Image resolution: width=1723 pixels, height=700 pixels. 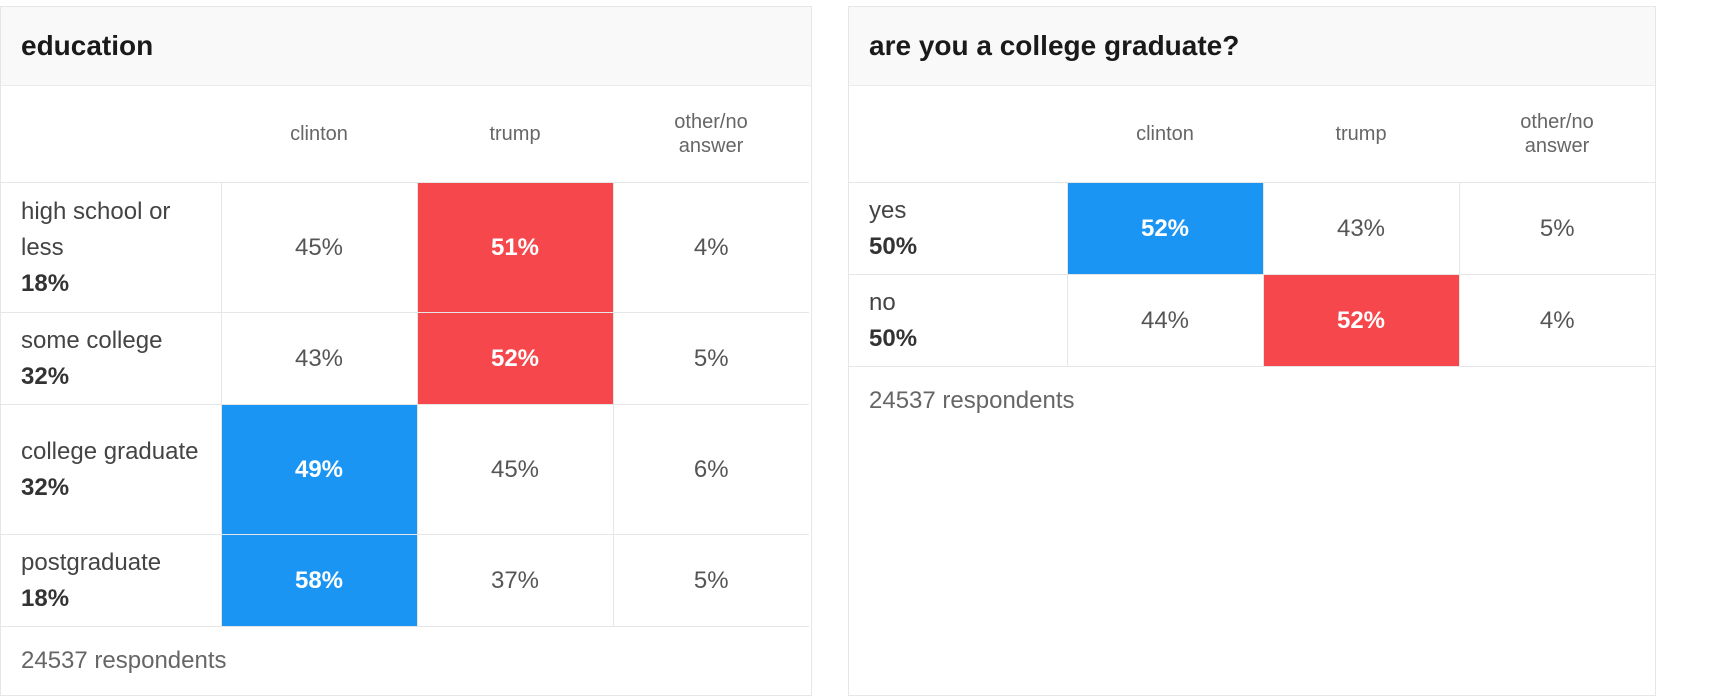 What do you see at coordinates (1054, 45) in the screenshot?
I see `panel-title: are you a college graduate?` at bounding box center [1054, 45].